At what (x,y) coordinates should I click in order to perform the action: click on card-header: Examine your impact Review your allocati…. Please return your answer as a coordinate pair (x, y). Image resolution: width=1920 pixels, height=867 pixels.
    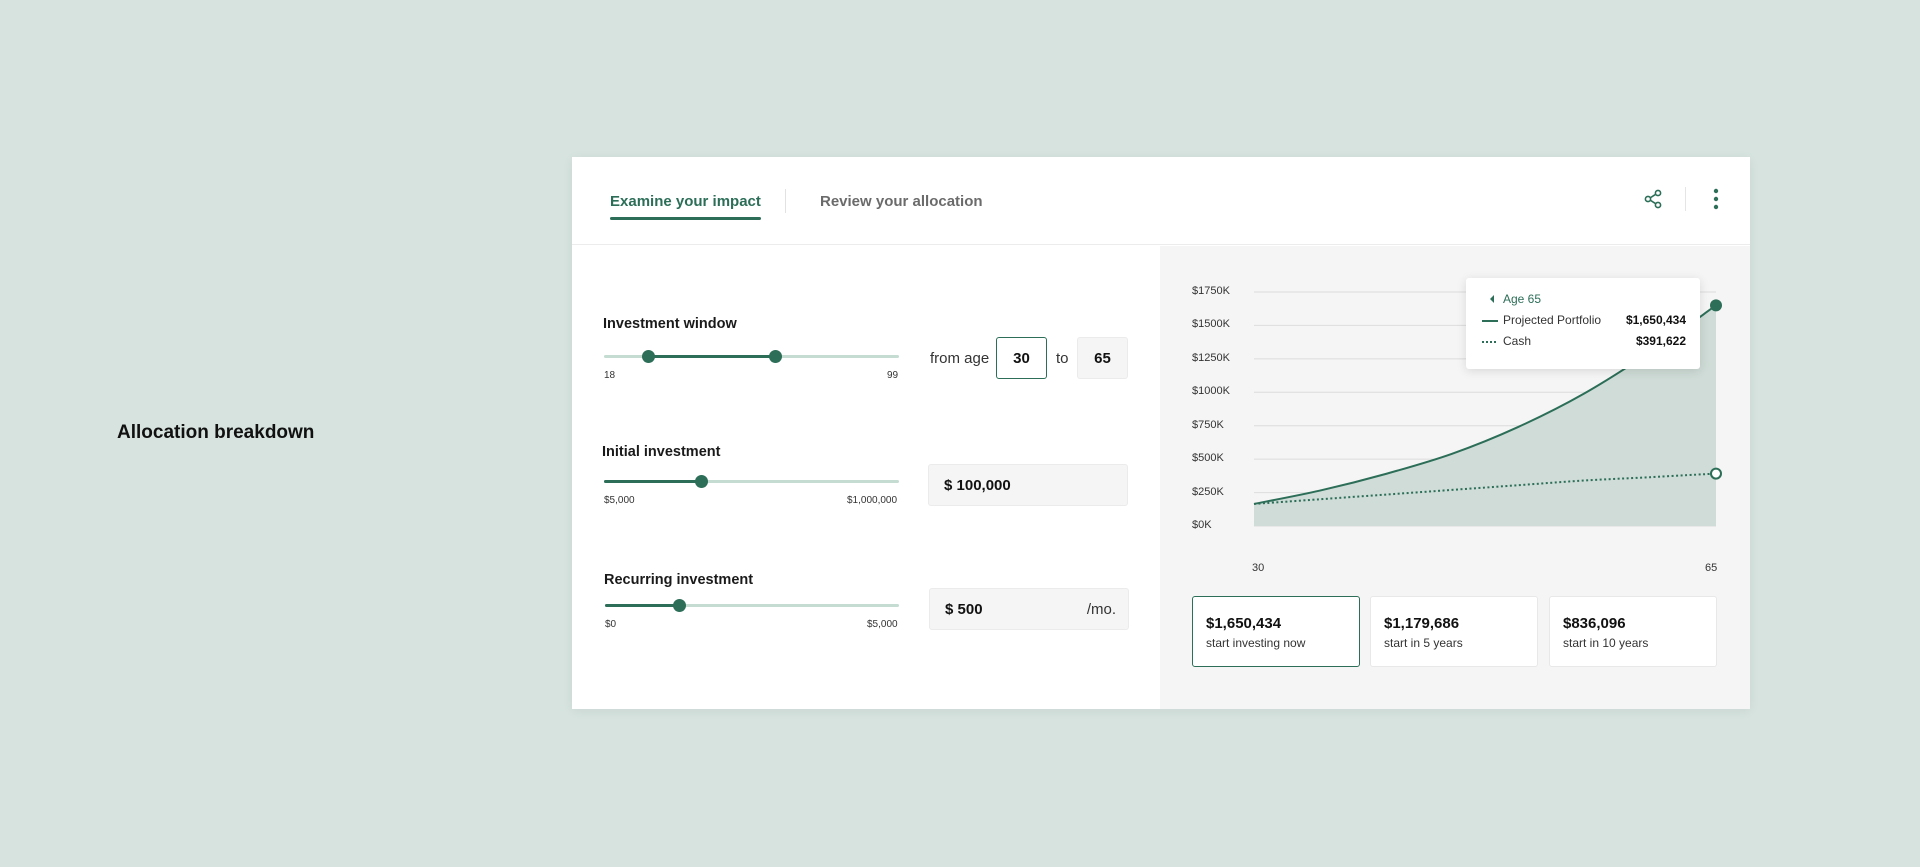
    Looking at the image, I should click on (1161, 201).